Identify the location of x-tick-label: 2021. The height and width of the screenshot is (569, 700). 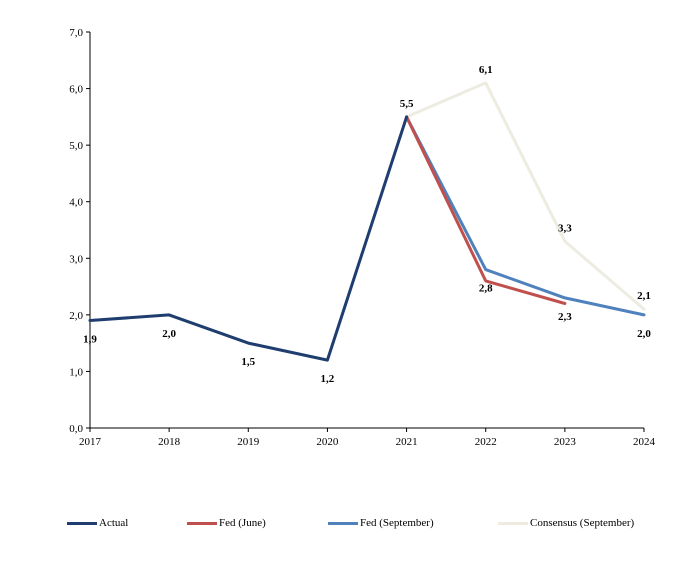
(407, 442).